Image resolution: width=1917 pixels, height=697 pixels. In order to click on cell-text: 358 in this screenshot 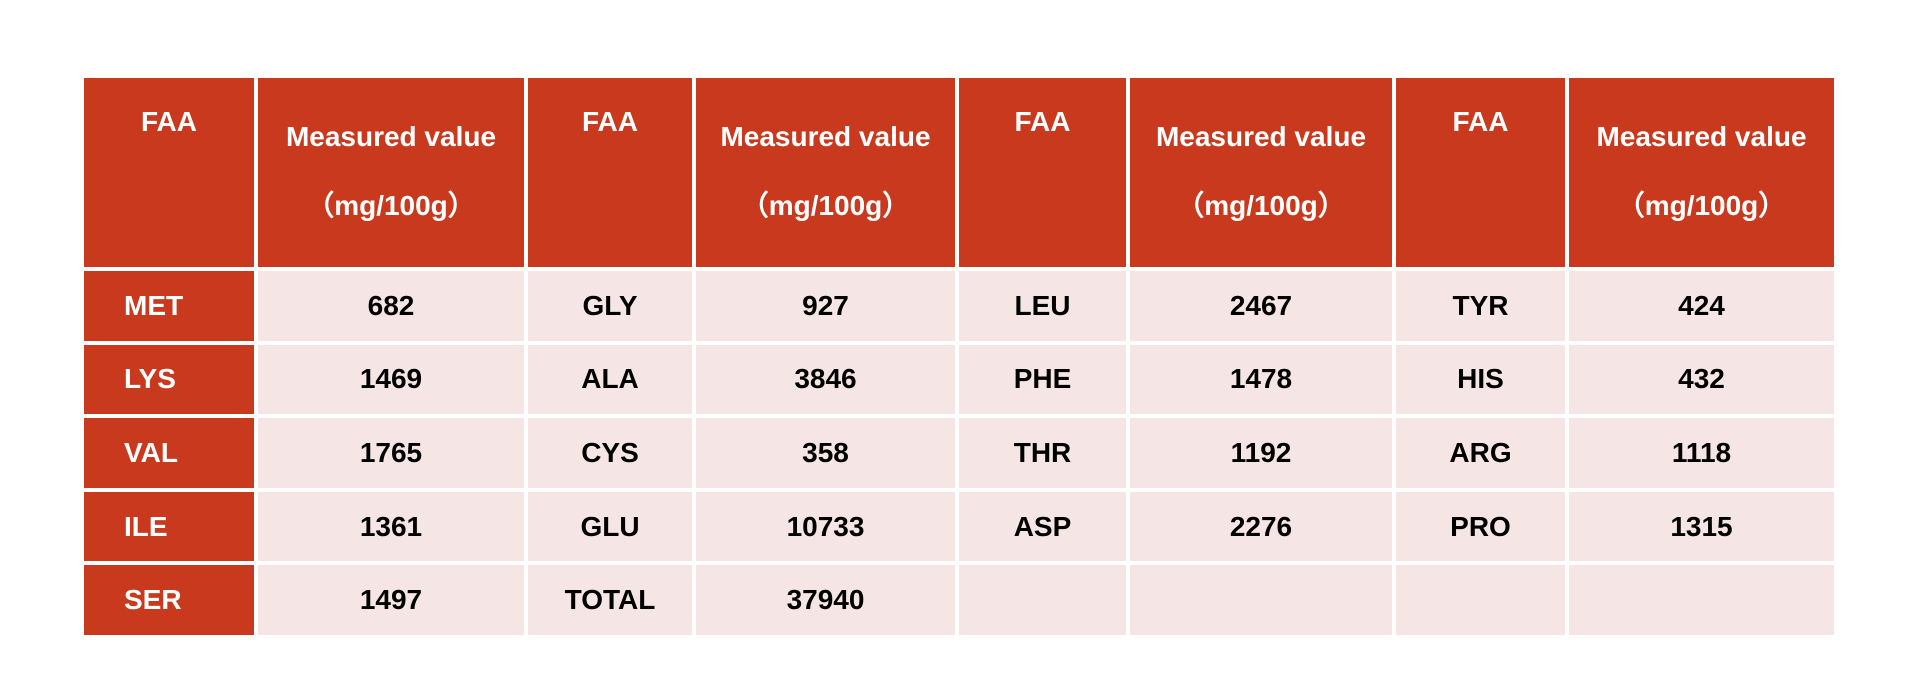, I will do `click(825, 452)`.